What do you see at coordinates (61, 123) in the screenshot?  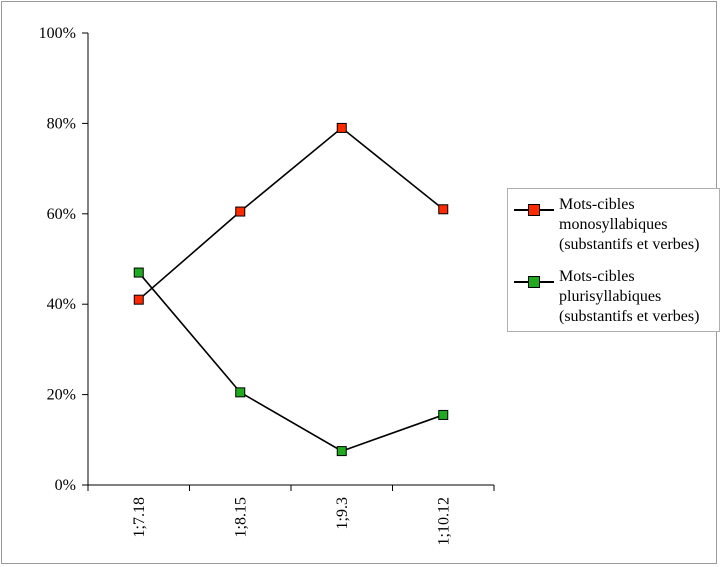 I see `y-tick-label: 80%` at bounding box center [61, 123].